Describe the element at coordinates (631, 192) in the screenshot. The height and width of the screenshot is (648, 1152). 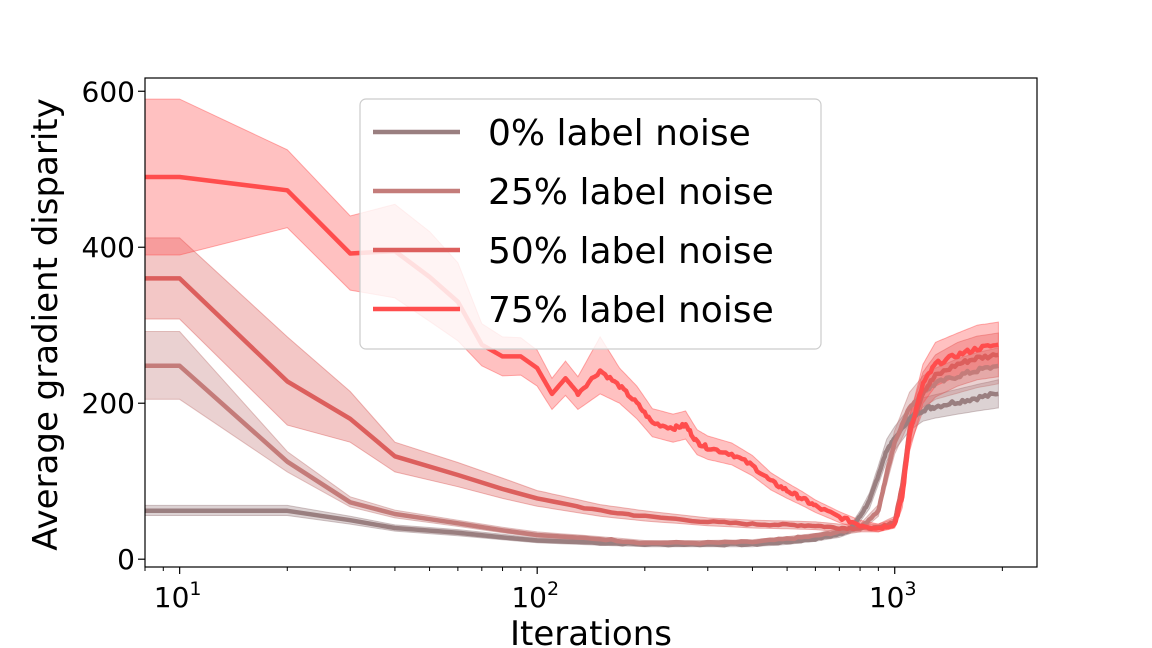
I see `legend-label-1: 25% label noise` at that location.